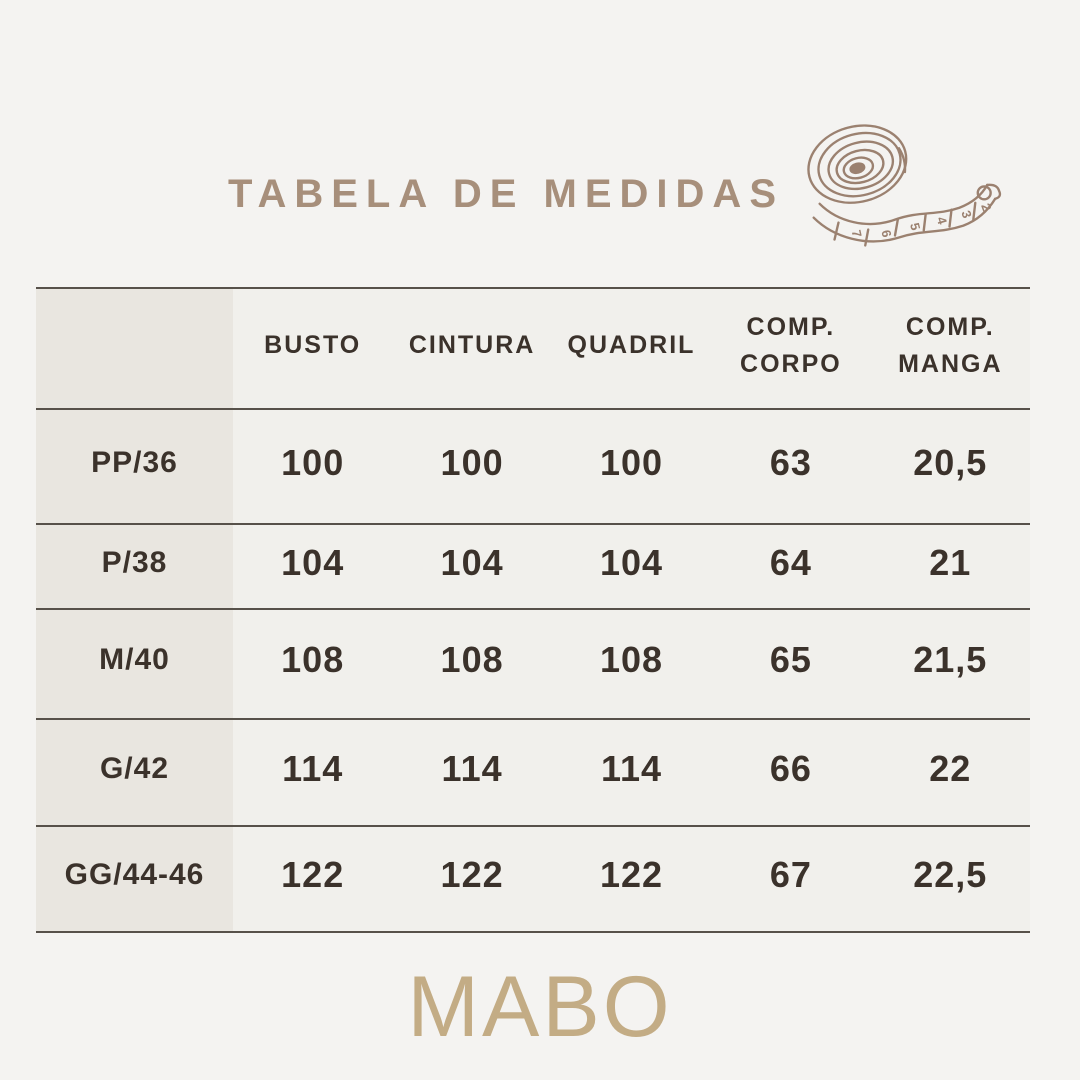  I want to click on row-label-g42: G/42, so click(134, 771).